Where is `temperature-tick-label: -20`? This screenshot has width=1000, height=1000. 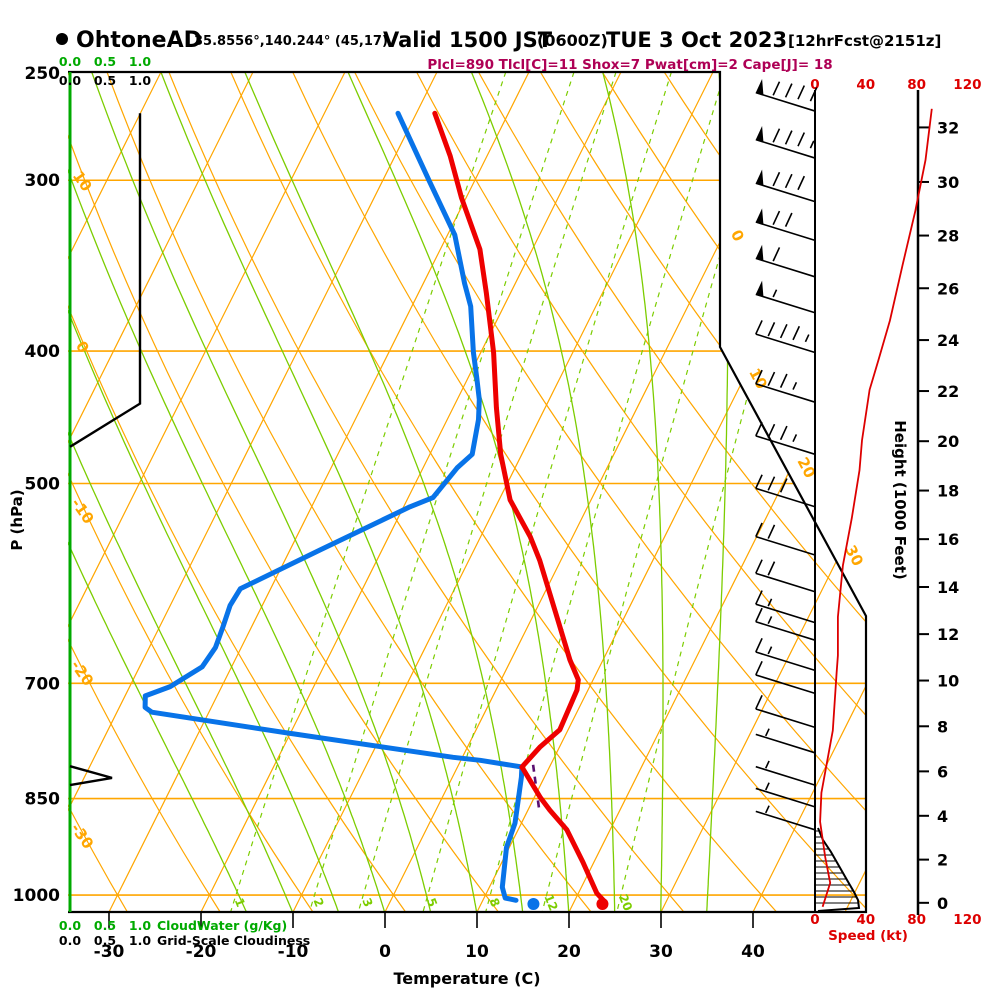
temperature-tick-label: -20 is located at coordinates (201, 952).